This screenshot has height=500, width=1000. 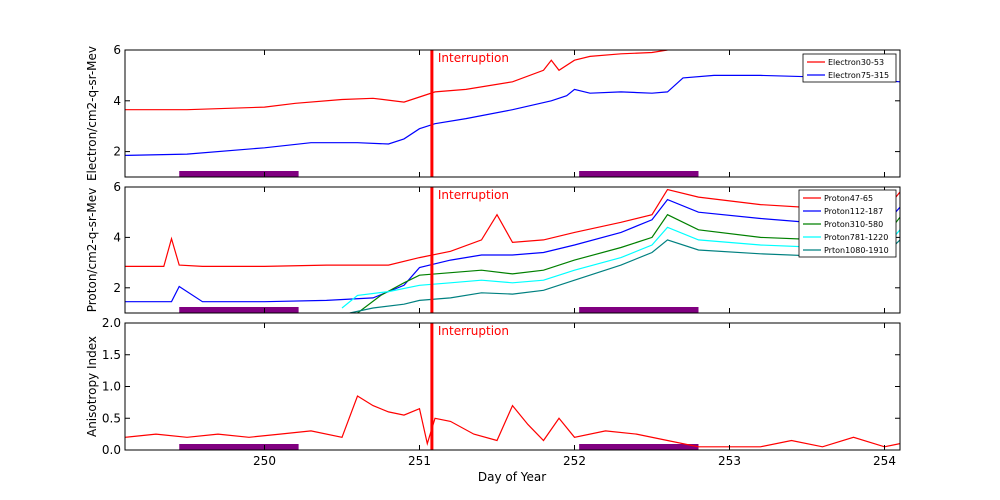 I want to click on legend-label: Proton112-187, so click(x=853, y=211).